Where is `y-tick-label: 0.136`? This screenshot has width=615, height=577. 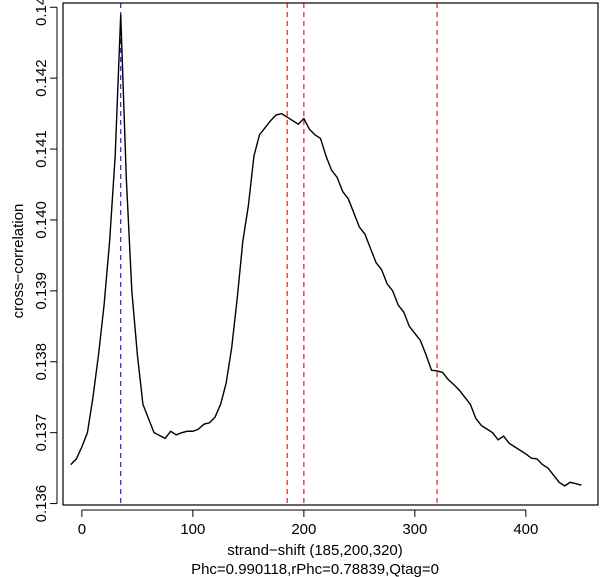 y-tick-label: 0.136 is located at coordinates (41, 504).